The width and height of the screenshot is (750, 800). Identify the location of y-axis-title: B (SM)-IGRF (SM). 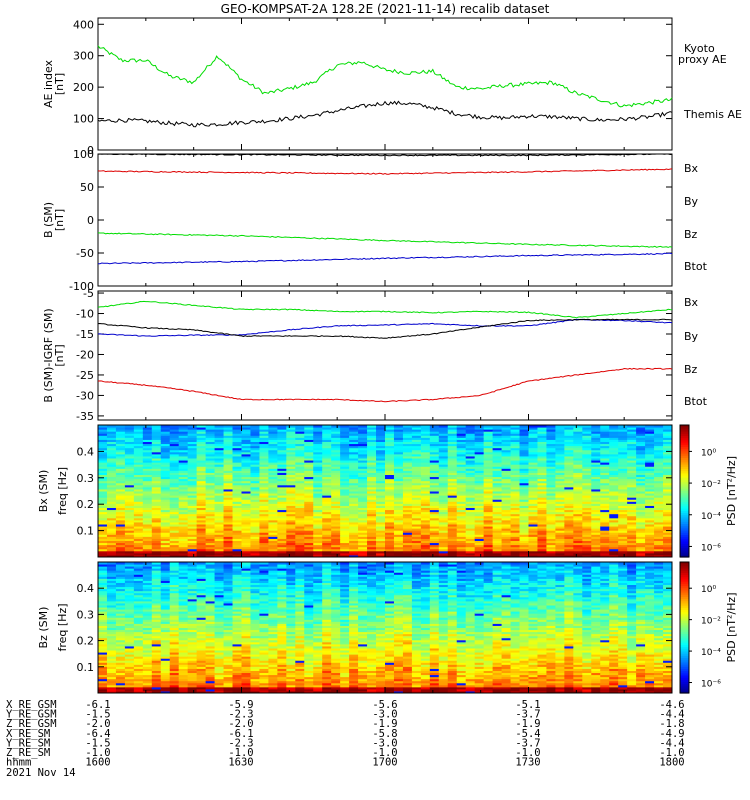
(48, 355).